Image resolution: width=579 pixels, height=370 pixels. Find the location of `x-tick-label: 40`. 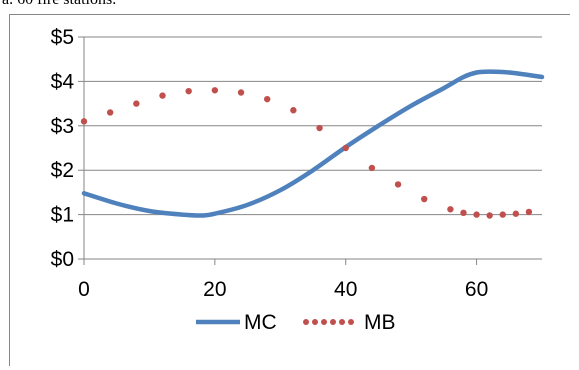

x-tick-label: 40 is located at coordinates (345, 289).